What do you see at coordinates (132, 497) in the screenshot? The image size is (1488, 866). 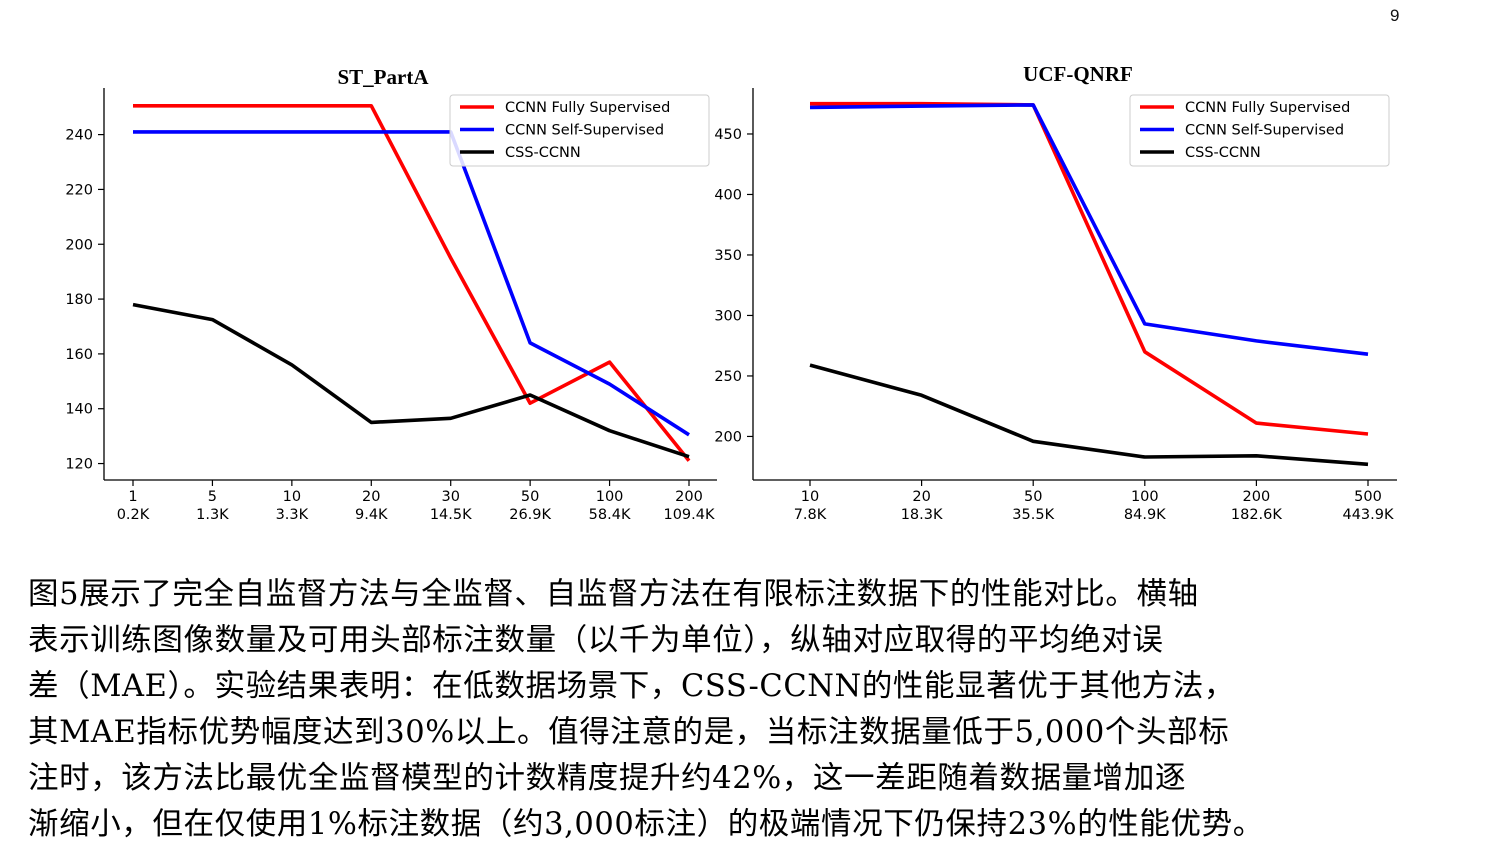 I see `x-tick-label: 1` at bounding box center [132, 497].